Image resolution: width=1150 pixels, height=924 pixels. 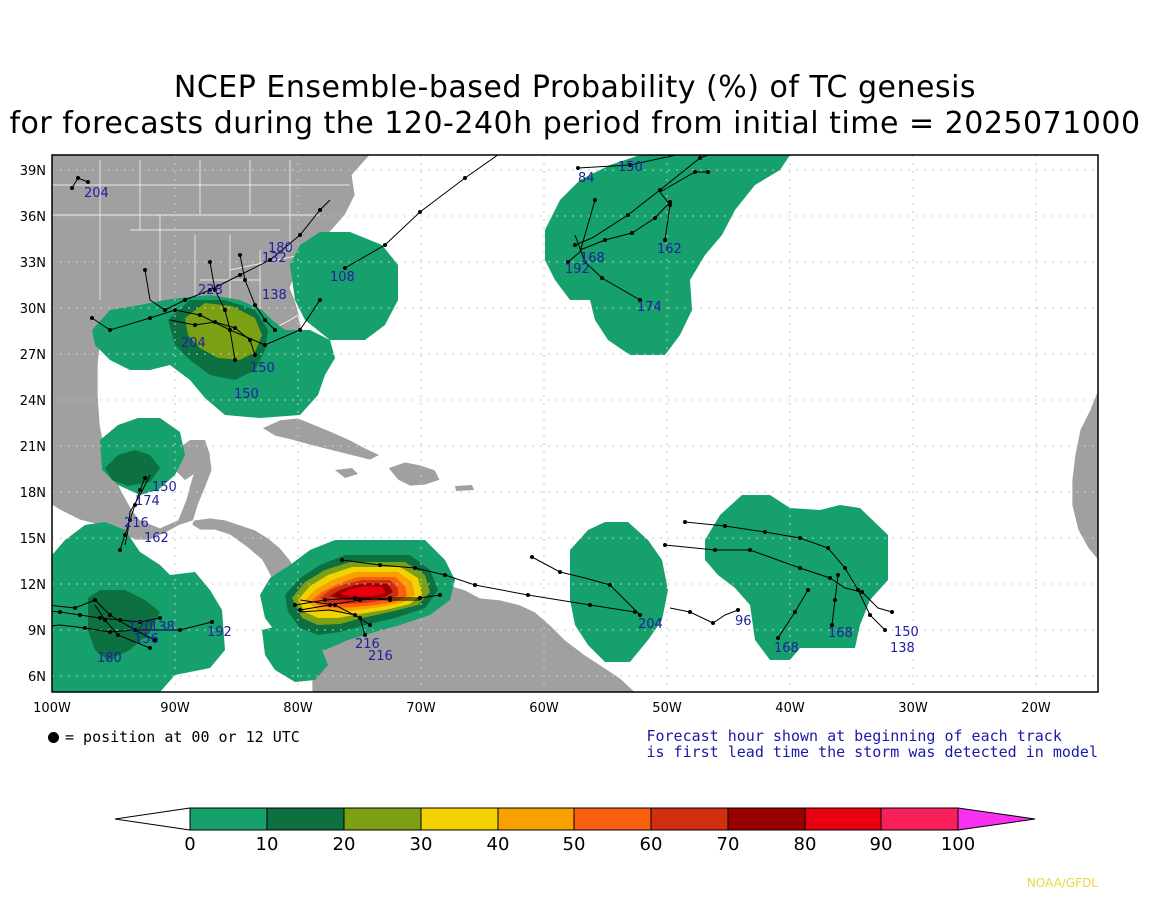 I want to click on land-hispaniola, so click(x=414, y=474).